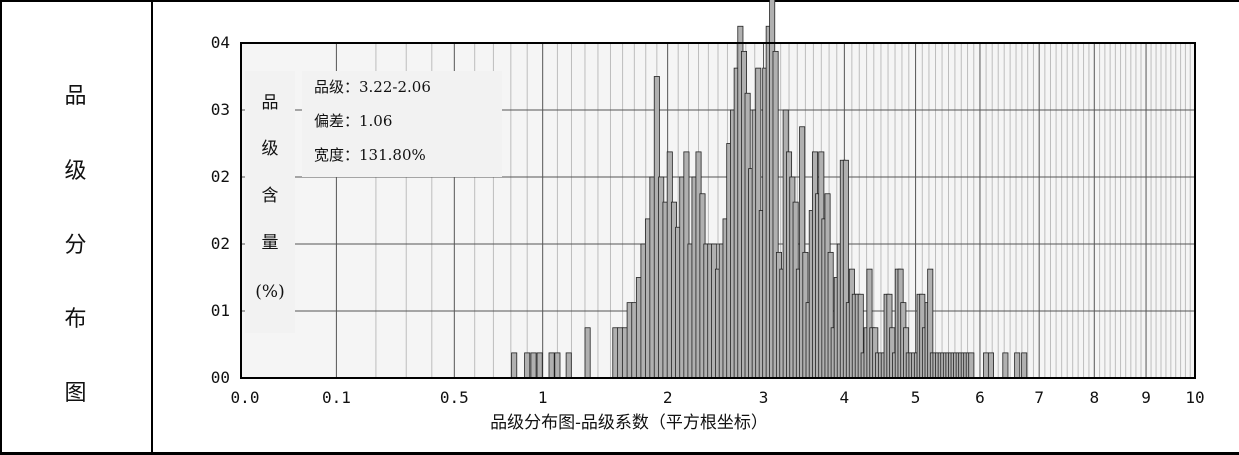 The width and height of the screenshot is (1239, 455). Describe the element at coordinates (245, 397) in the screenshot. I see `x-tick-label: 0.0` at that location.